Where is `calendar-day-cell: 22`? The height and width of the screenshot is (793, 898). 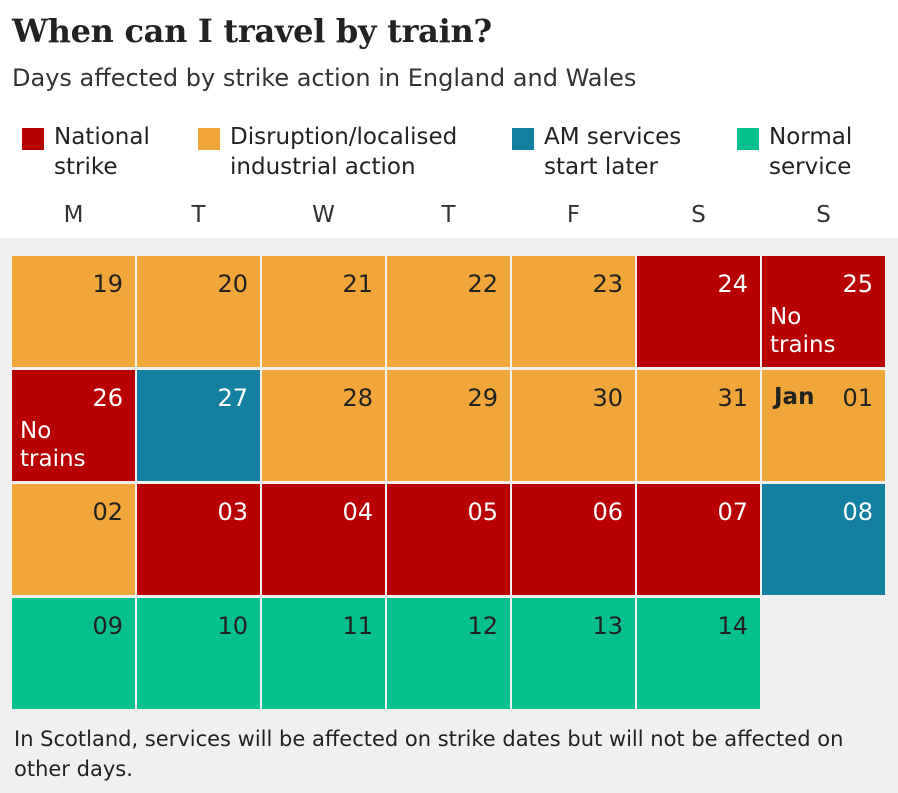
calendar-day-cell: 22 is located at coordinates (448, 311).